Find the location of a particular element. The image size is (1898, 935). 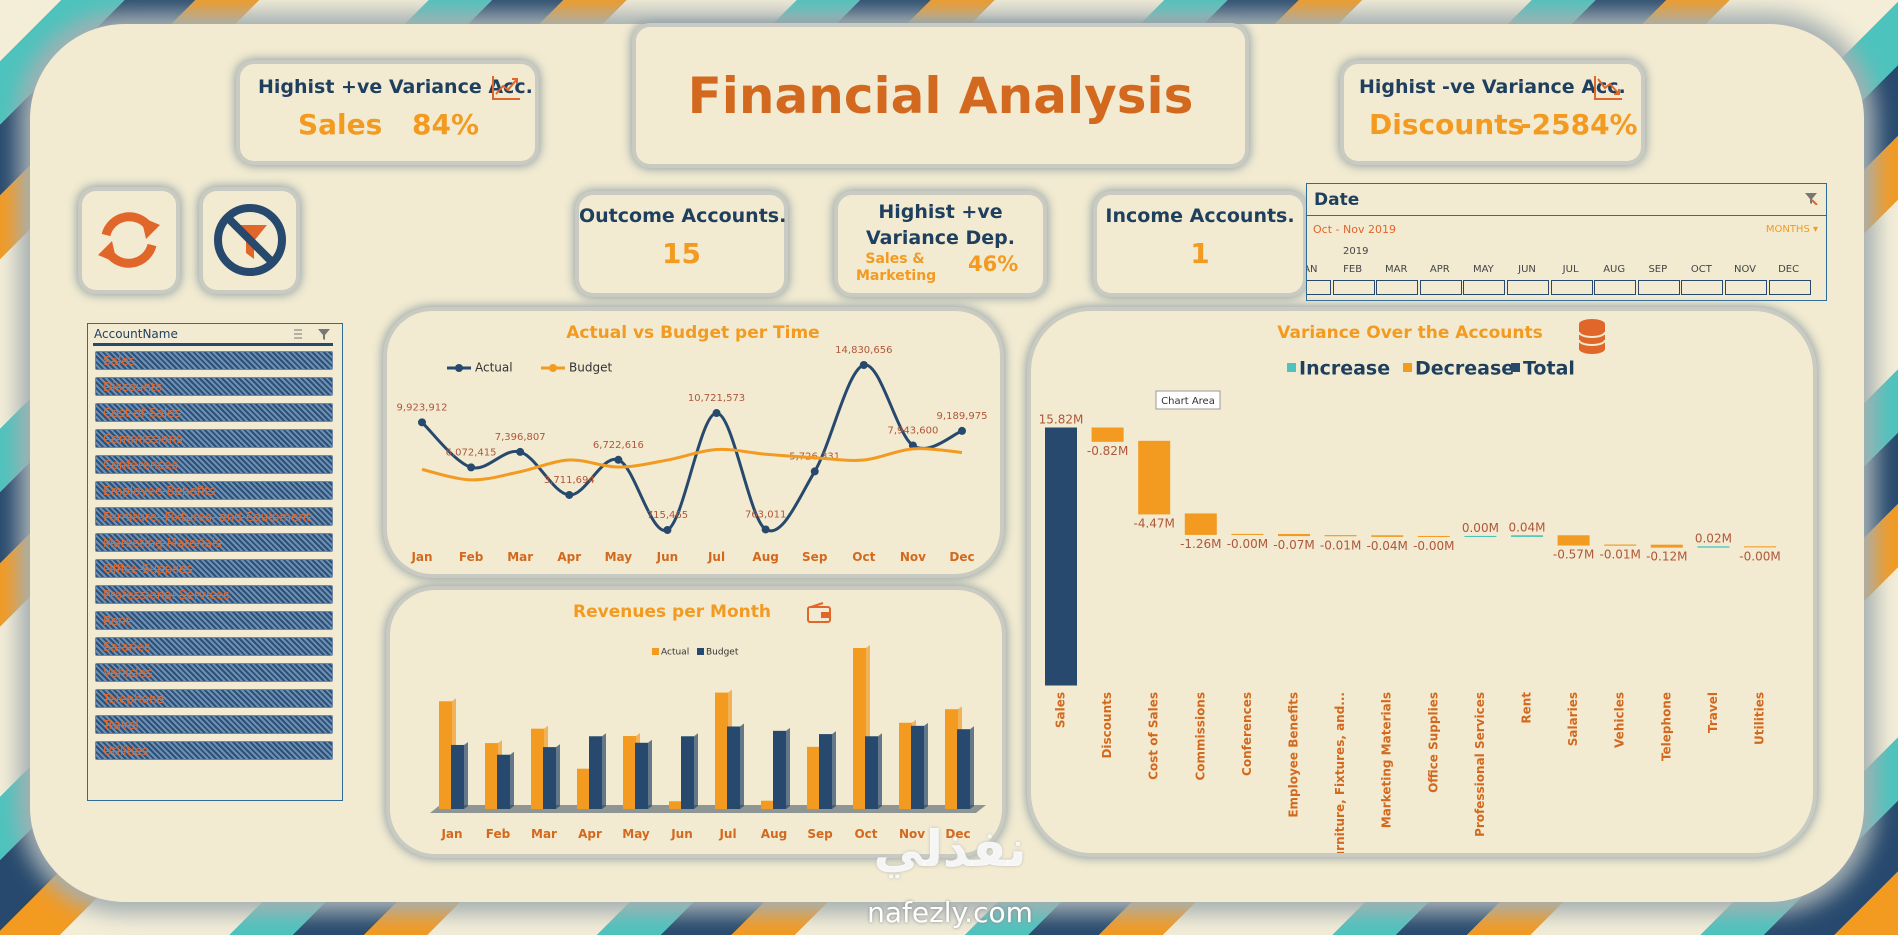

kpi-value: 46% is located at coordinates (993, 264).